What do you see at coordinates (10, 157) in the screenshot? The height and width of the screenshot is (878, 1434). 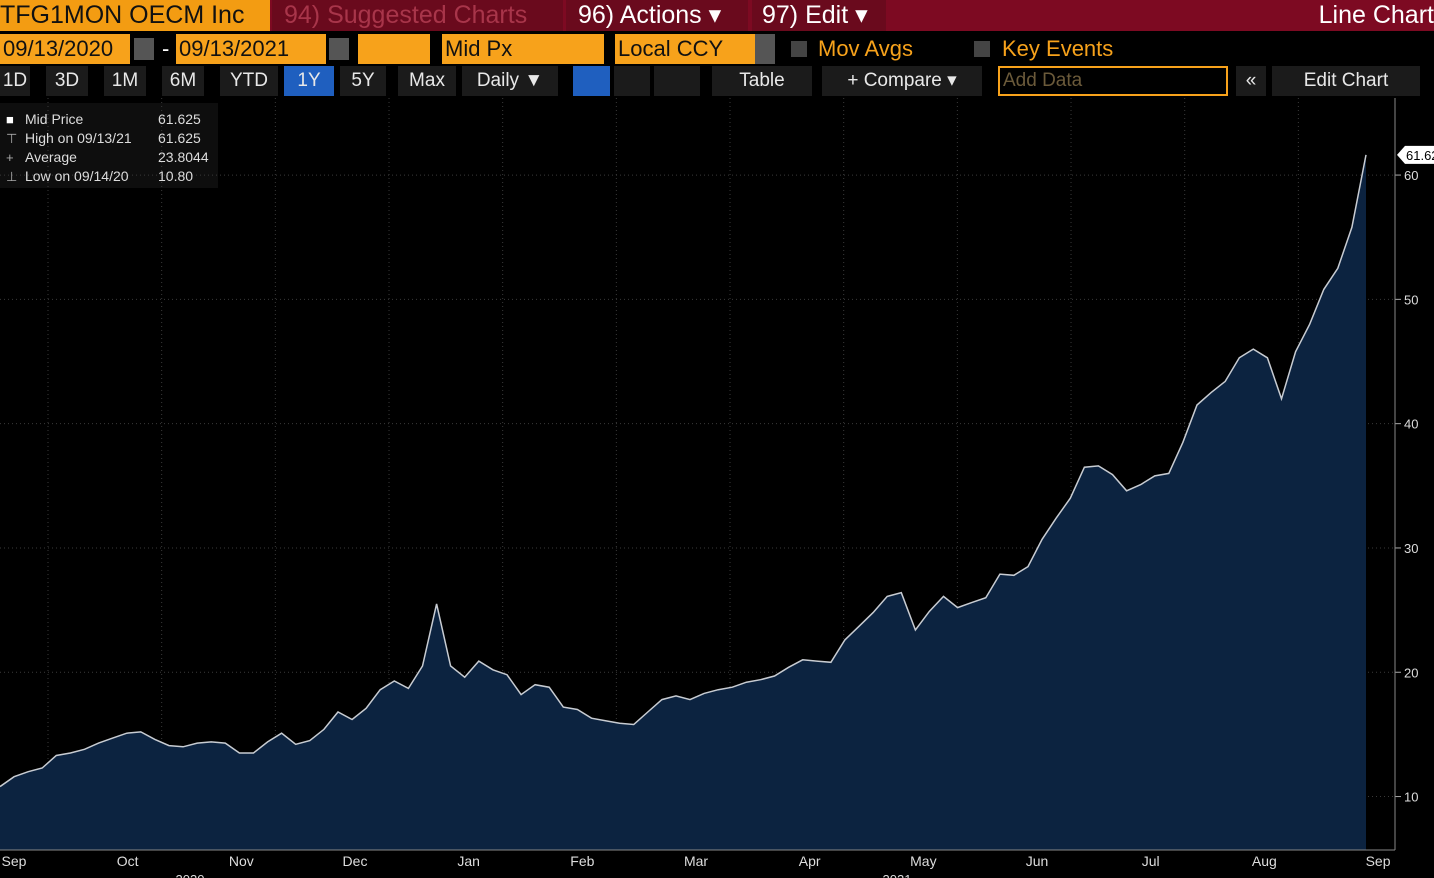 I see `legend-symbol: +` at bounding box center [10, 157].